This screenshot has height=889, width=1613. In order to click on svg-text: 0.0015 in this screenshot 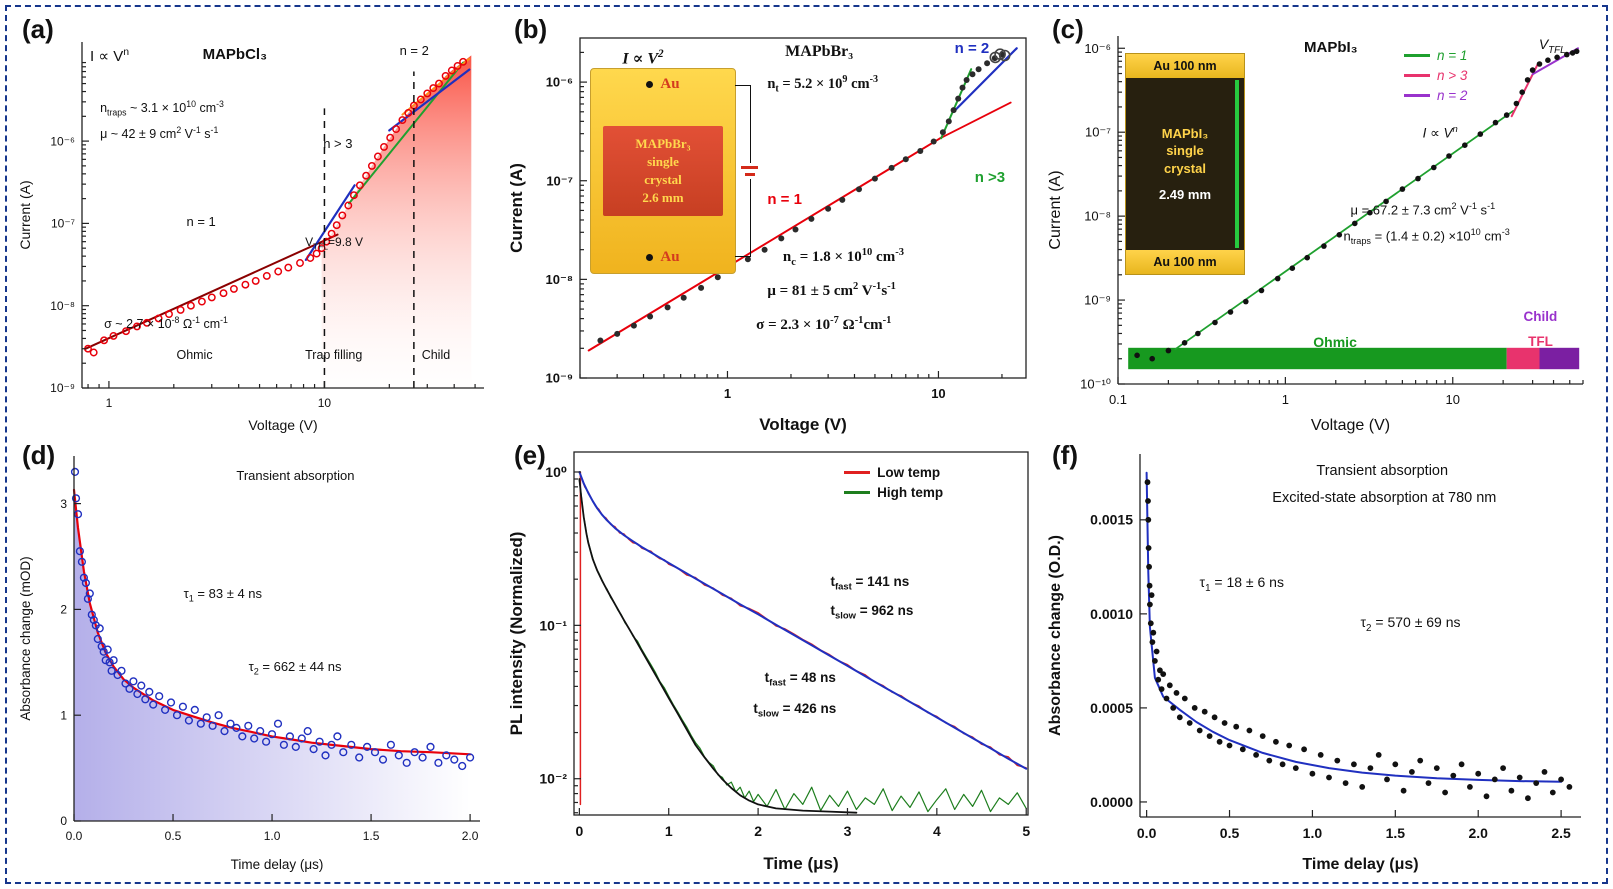, I will do `click(1111, 520)`.